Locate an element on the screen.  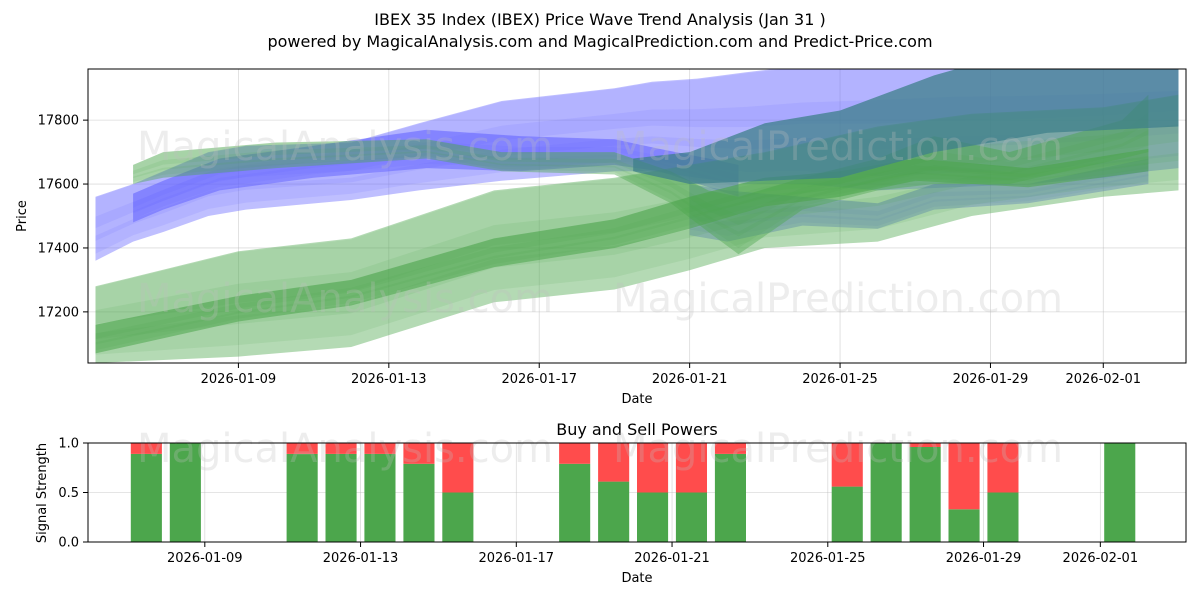
price-ylabel: Price is located at coordinates (22, 216).